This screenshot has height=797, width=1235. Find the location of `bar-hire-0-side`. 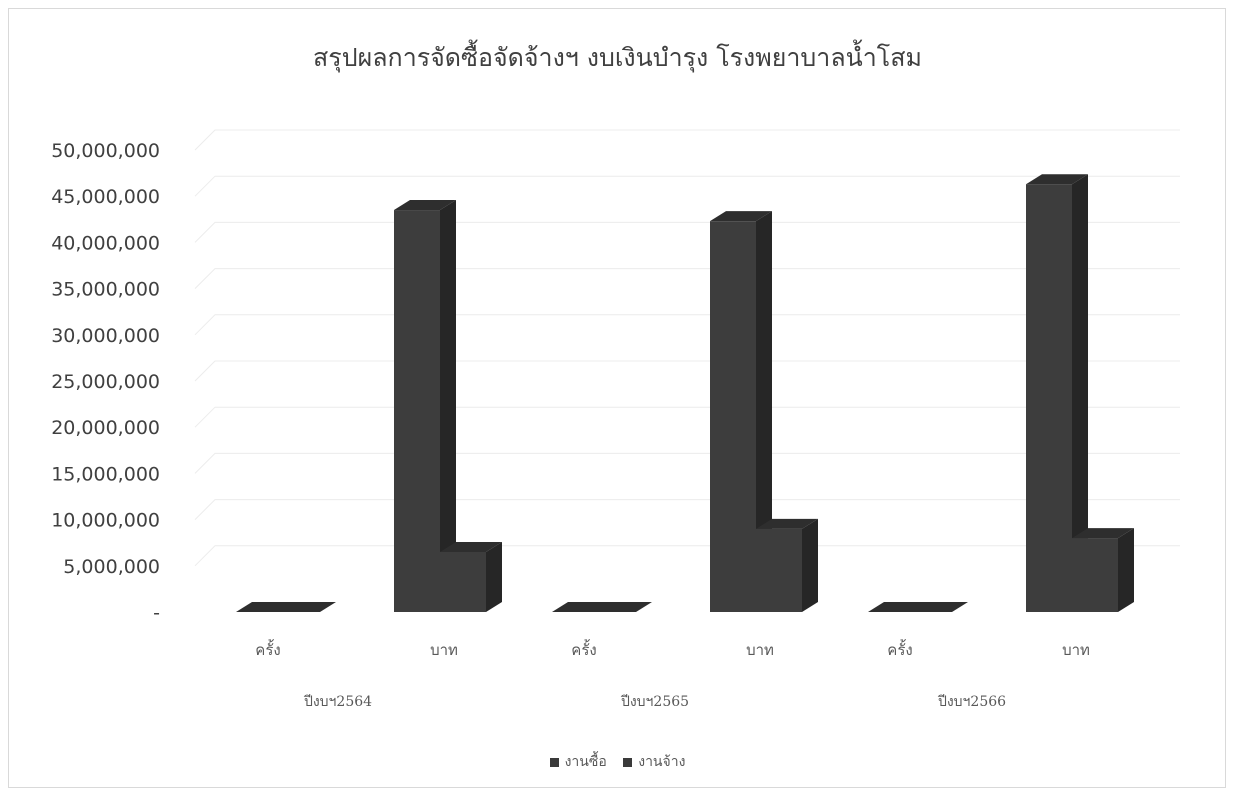

bar-hire-0-side is located at coordinates (494, 576).